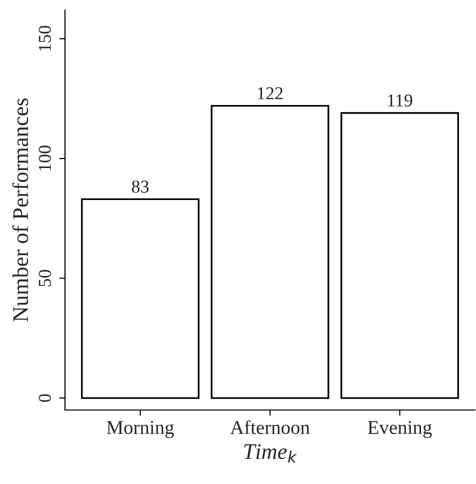 The width and height of the screenshot is (476, 484). What do you see at coordinates (44, 38) in the screenshot?
I see `y-tick-label: 150` at bounding box center [44, 38].